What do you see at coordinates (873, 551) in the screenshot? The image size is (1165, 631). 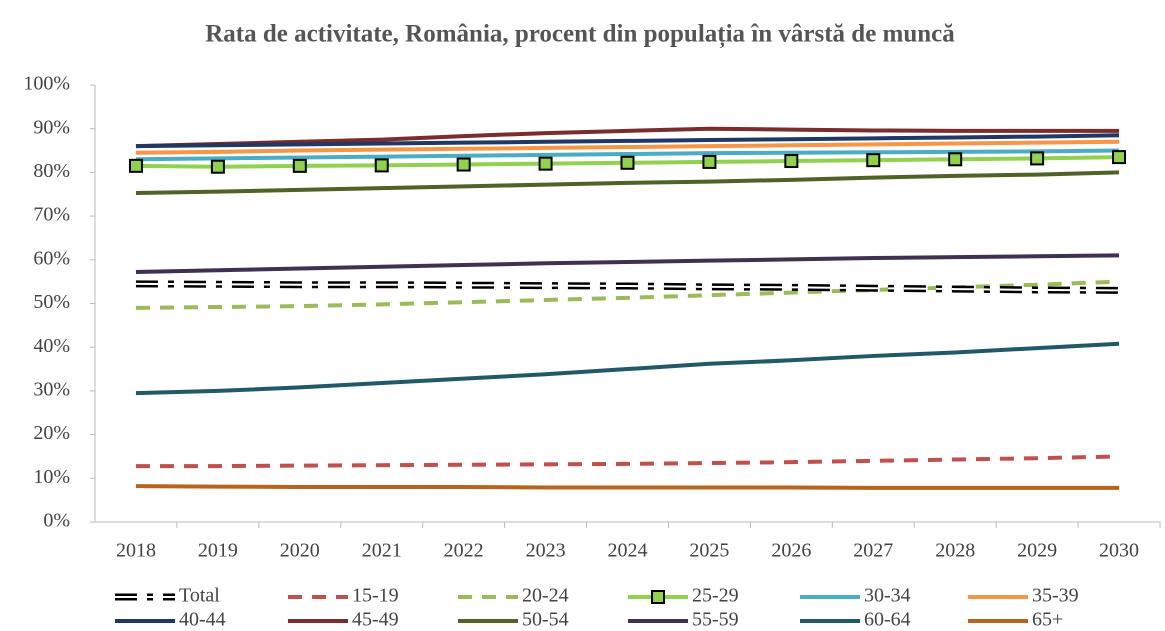 I see `x-tick-label: 2027` at bounding box center [873, 551].